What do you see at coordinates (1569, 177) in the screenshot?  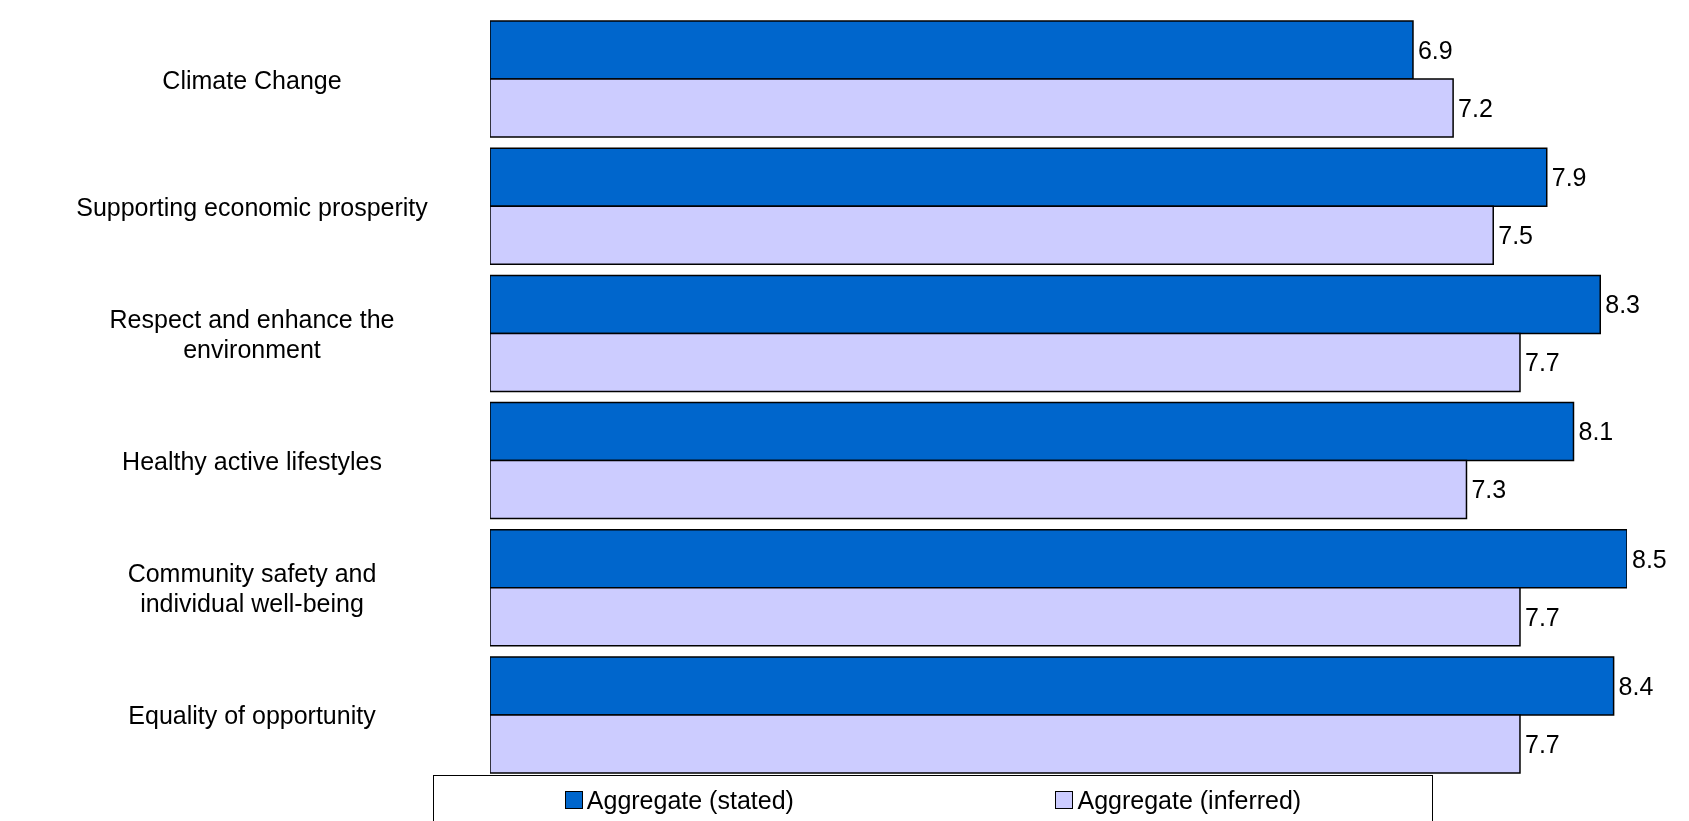 I see `data-label: 7.9` at bounding box center [1569, 177].